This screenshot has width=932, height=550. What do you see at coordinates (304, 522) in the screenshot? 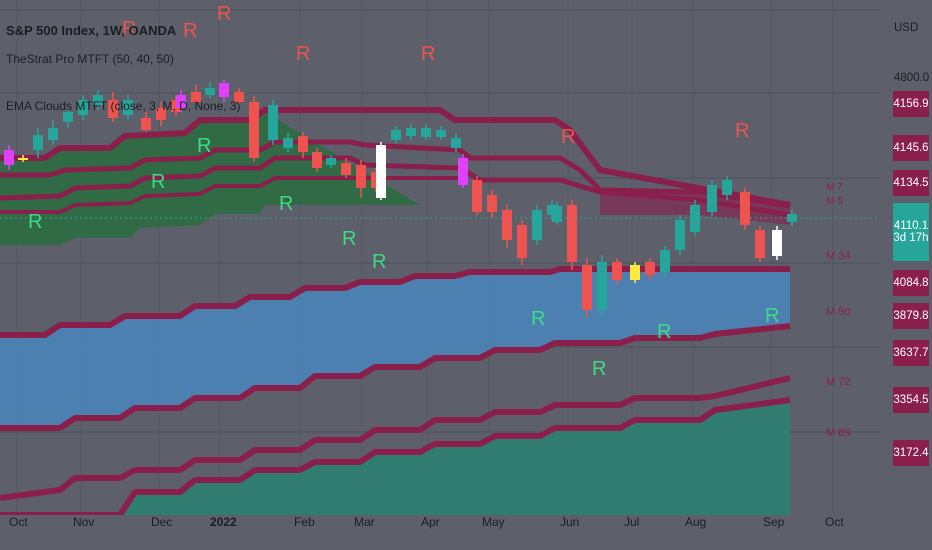
I see `time-axis-label: Feb` at bounding box center [304, 522].